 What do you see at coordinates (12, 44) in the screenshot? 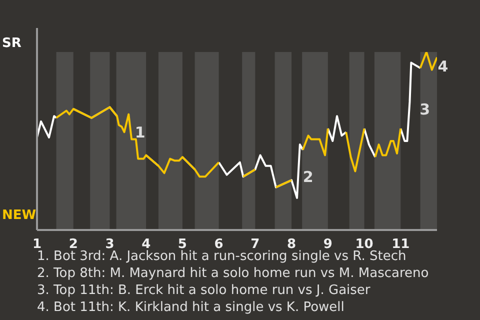
I see `text: SR` at bounding box center [12, 44].